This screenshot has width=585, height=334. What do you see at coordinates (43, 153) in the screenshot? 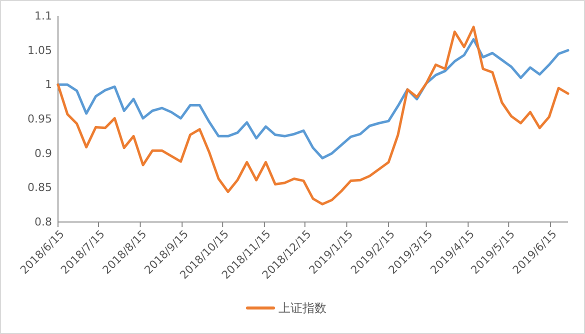
I see `y-tick-label: 0.9` at bounding box center [43, 153].